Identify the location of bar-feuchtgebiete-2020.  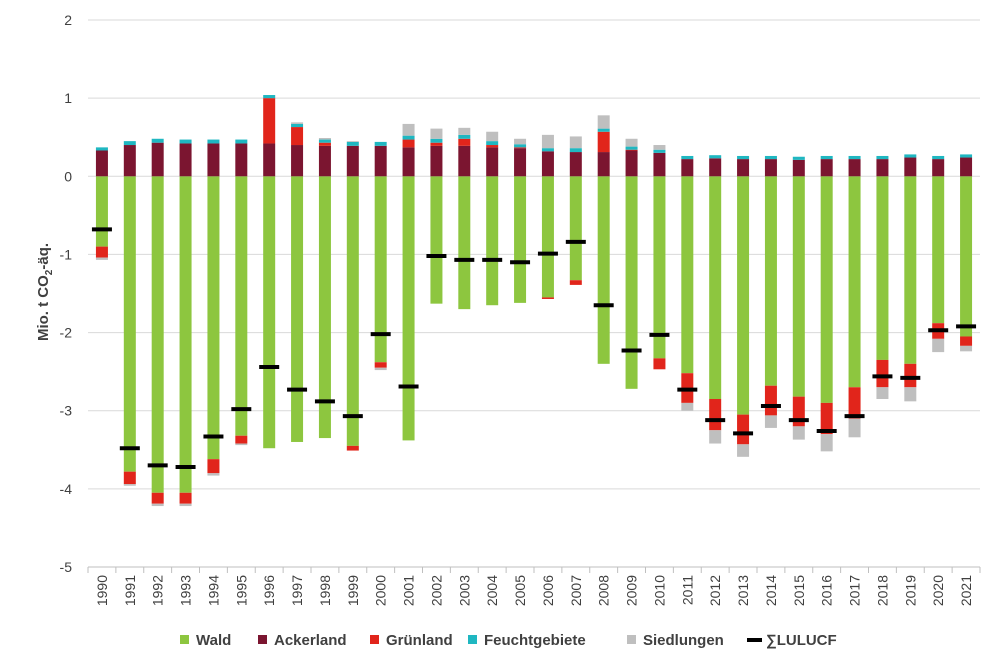
(938, 157).